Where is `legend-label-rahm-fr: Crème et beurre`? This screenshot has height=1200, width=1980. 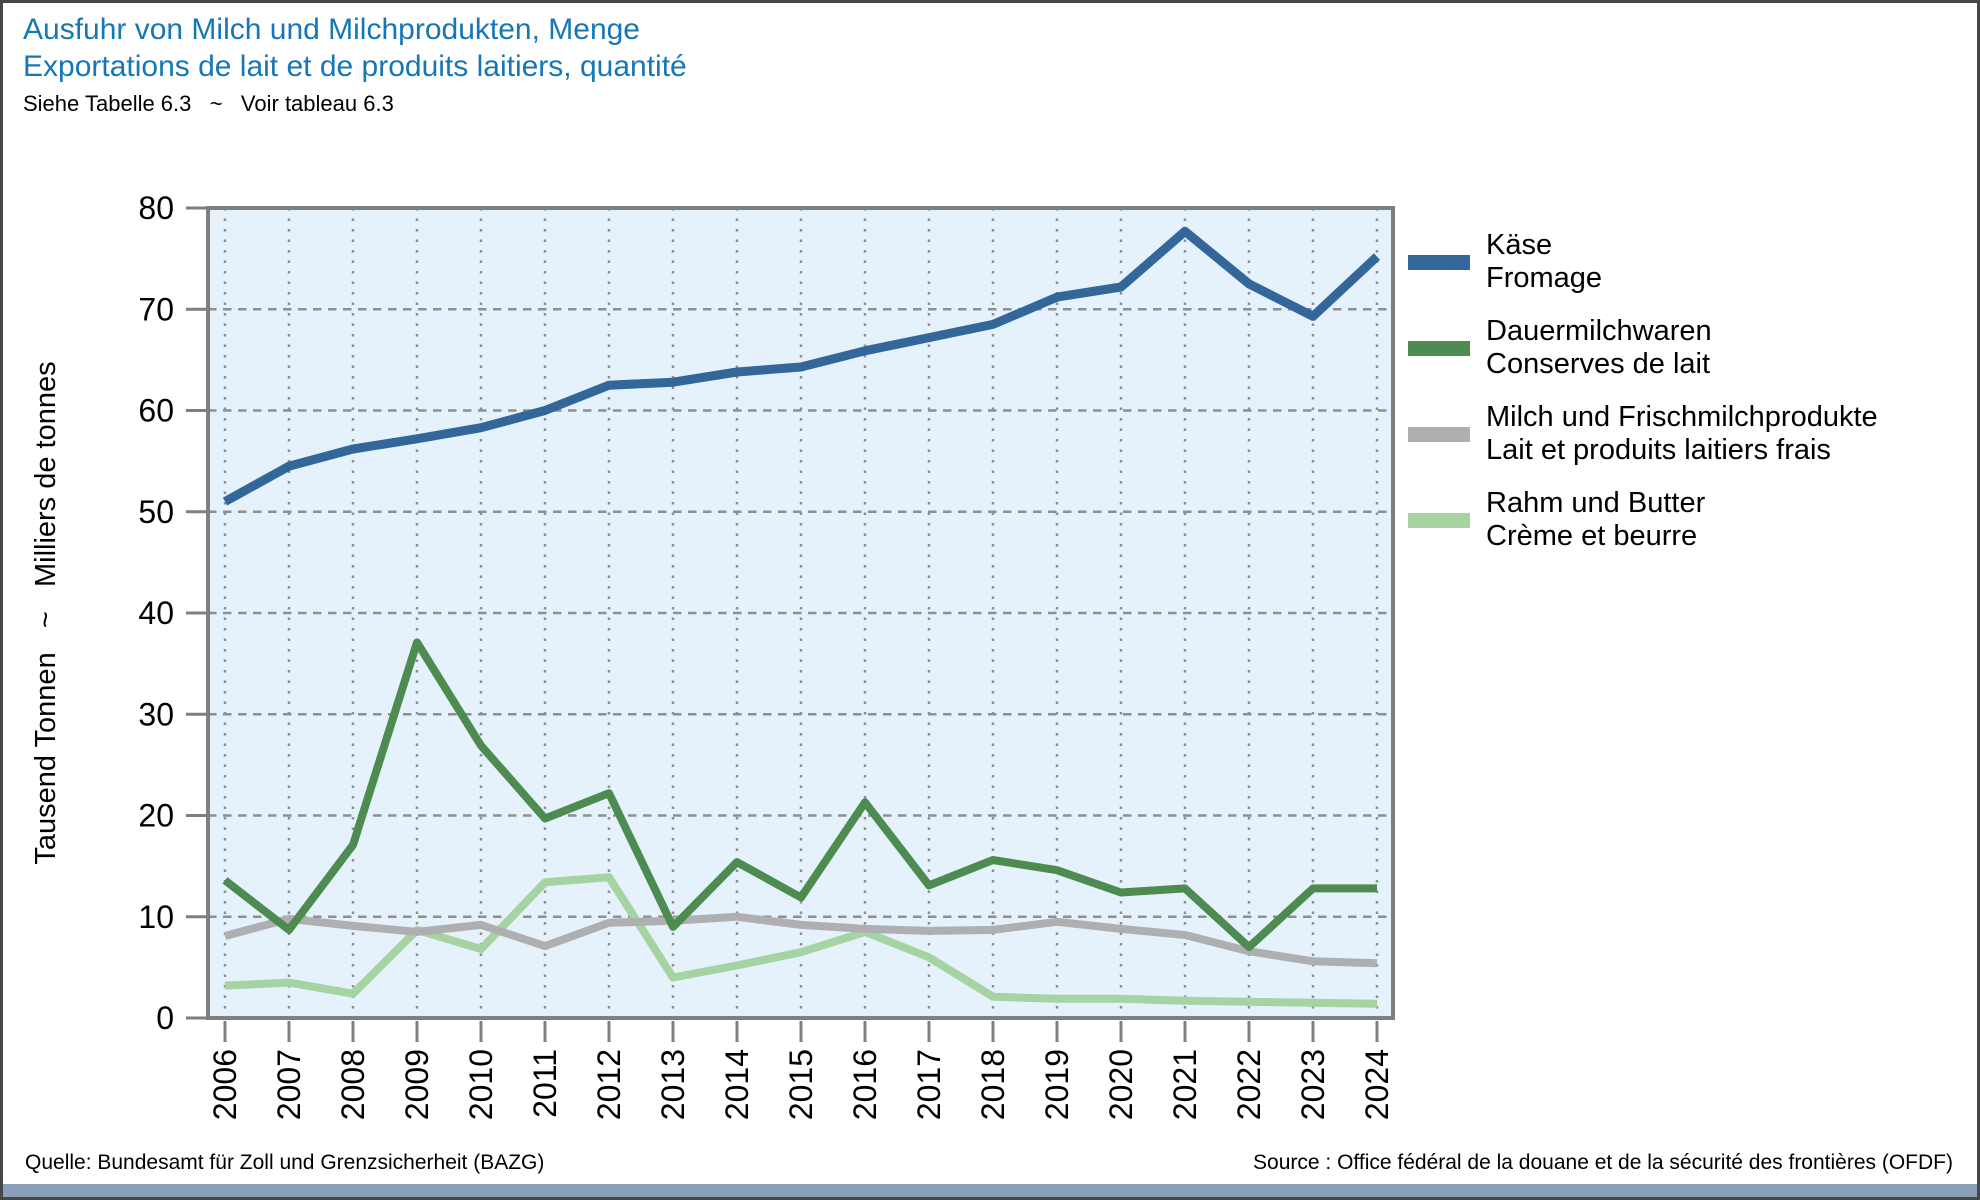
legend-label-rahm-fr: Crème et beurre is located at coordinates (1592, 536).